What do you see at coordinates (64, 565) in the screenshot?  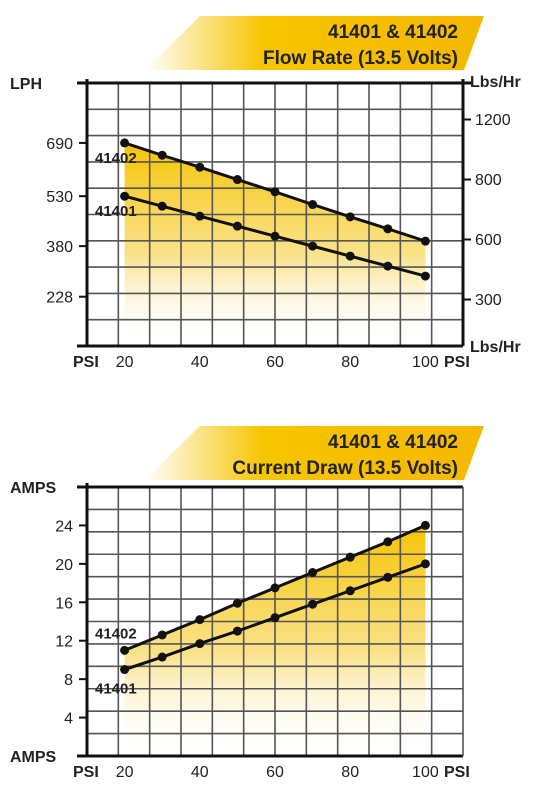 I see `left-axis-tick-label: 20` at bounding box center [64, 565].